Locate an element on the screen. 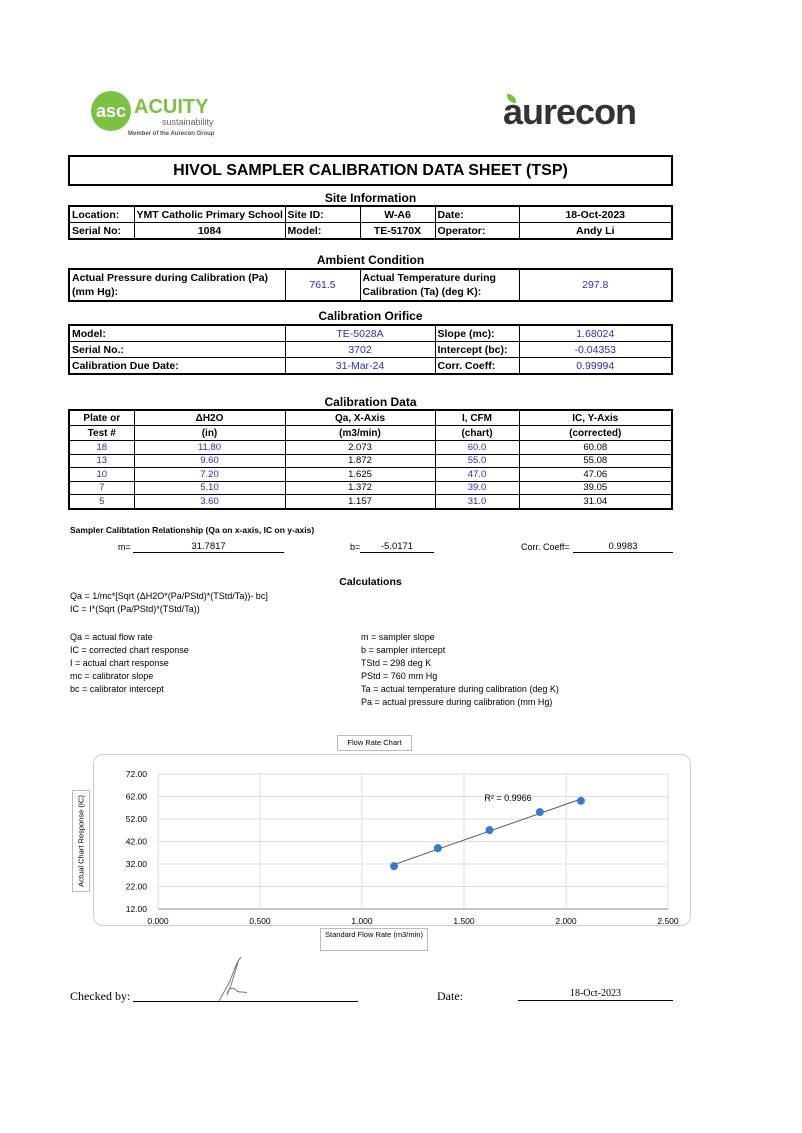  y-axis-label-box: Actual Chart Response (IC) is located at coordinates (81, 841).